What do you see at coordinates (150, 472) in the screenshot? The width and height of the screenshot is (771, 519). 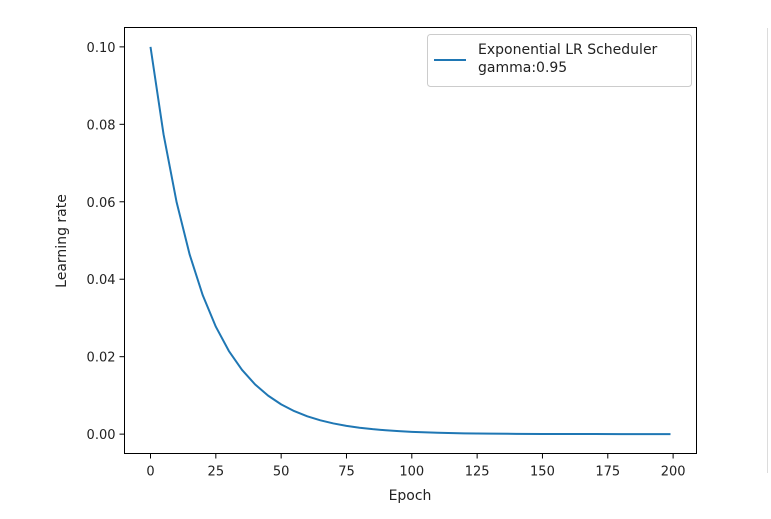 I see `x-tick-label: 0` at bounding box center [150, 472].